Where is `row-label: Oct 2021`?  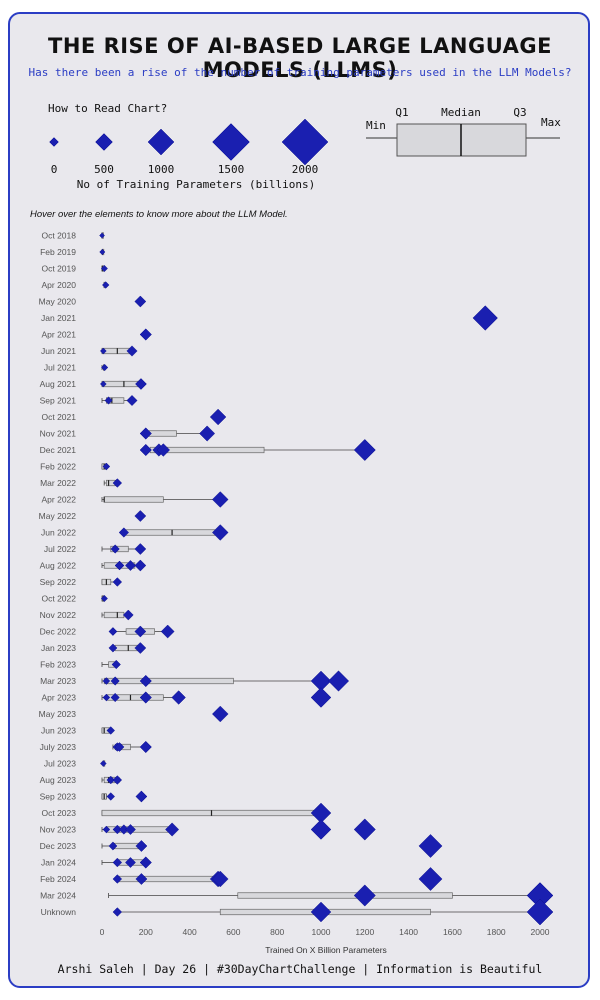
row-label: Oct 2021 is located at coordinates (59, 417).